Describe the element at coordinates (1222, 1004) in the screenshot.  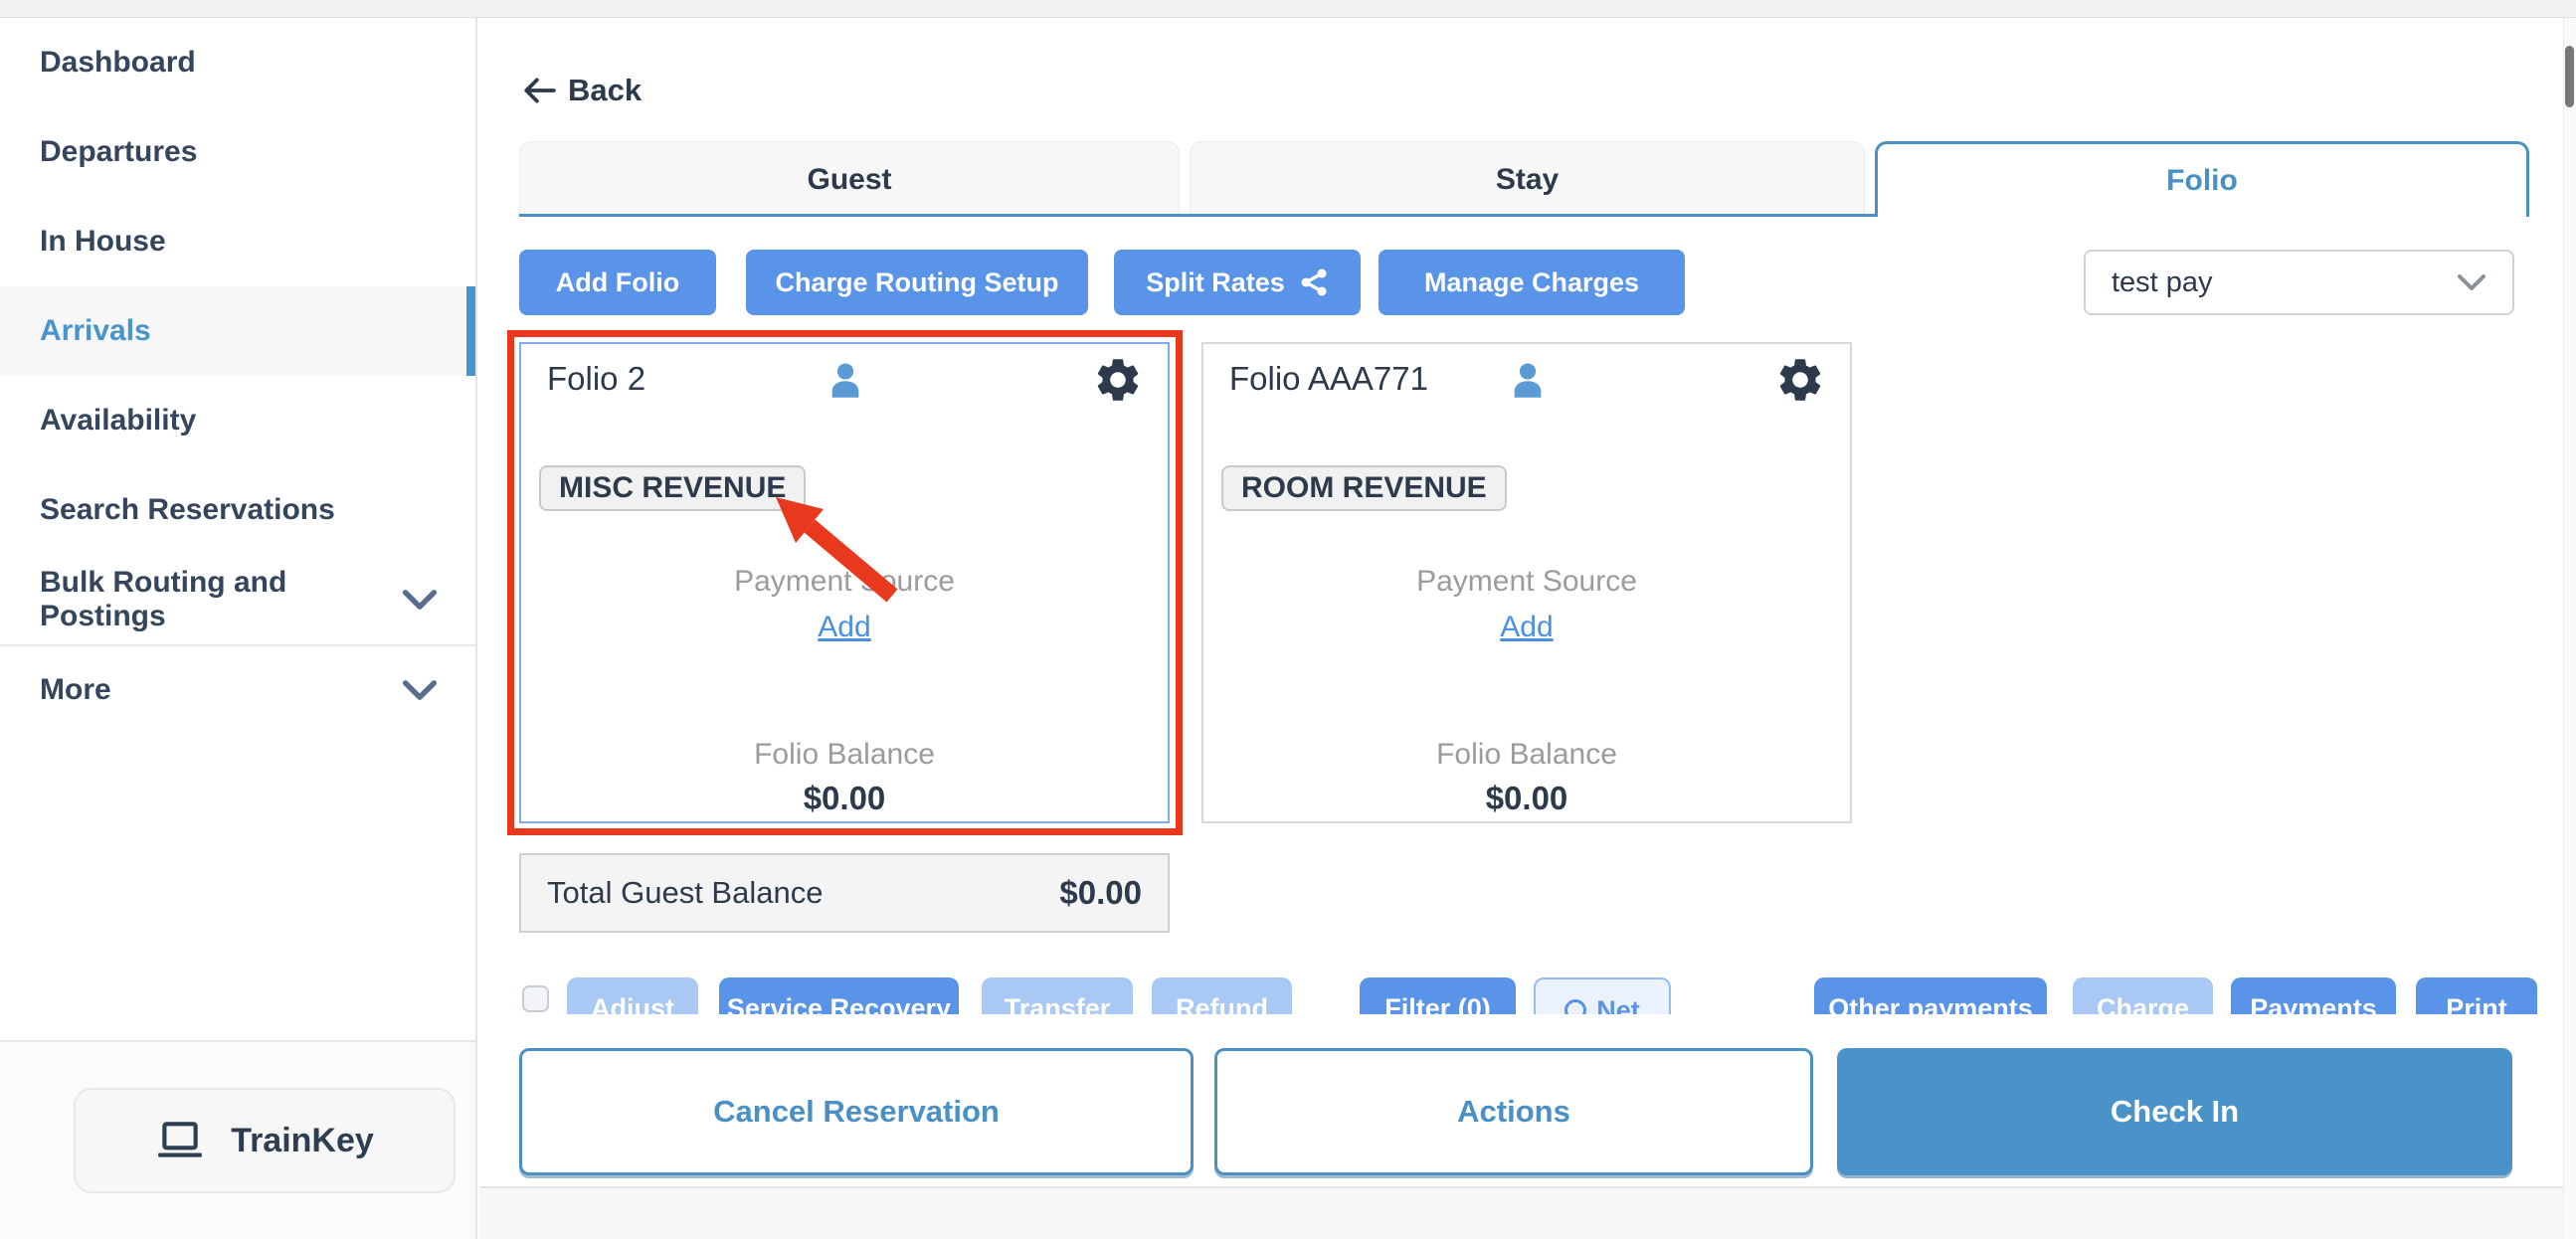
I see `button-label: Refund` at that location.